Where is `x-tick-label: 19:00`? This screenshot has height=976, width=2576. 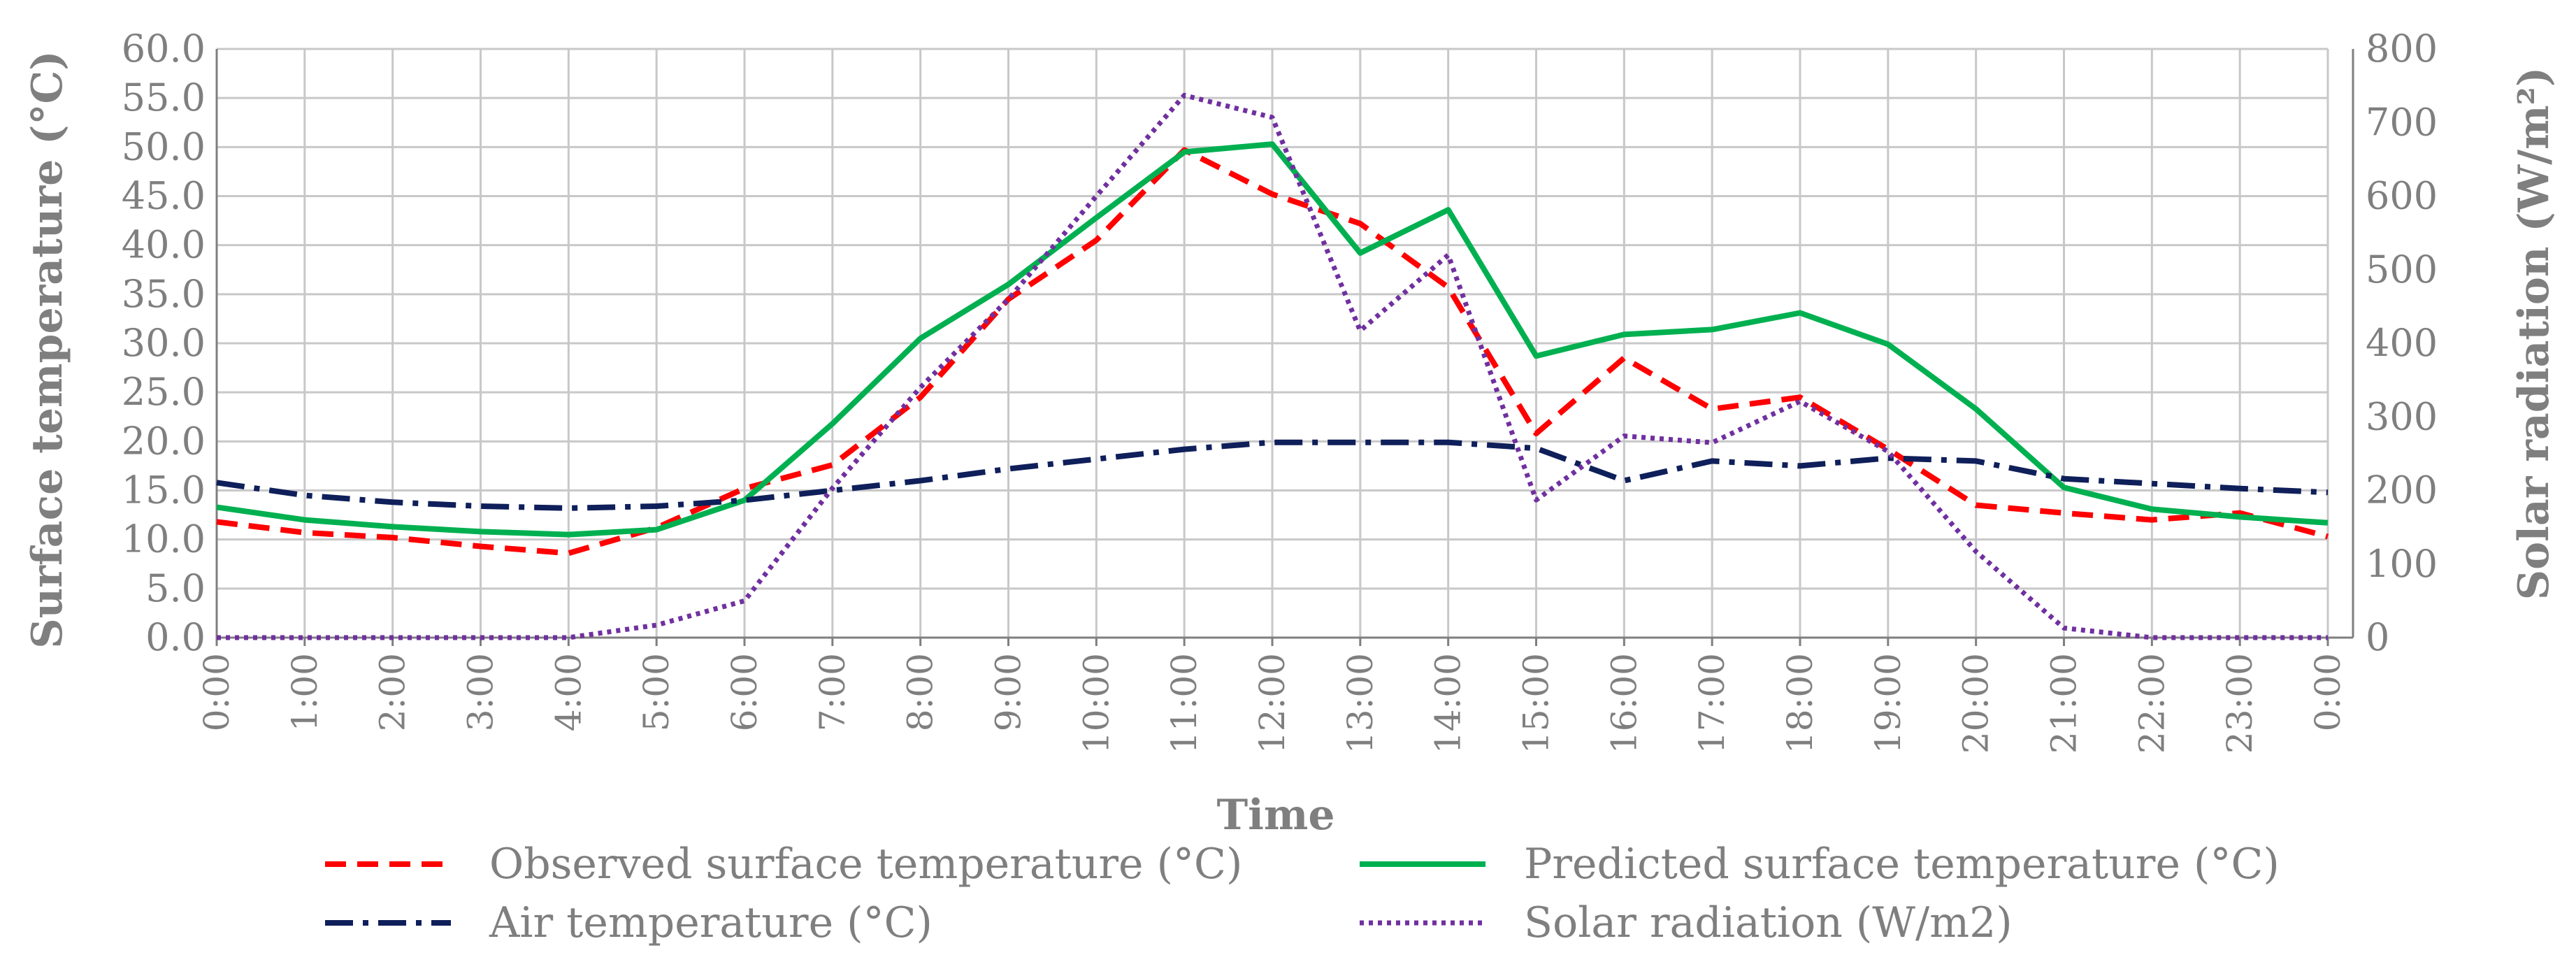 x-tick-label: 19:00 is located at coordinates (1888, 703).